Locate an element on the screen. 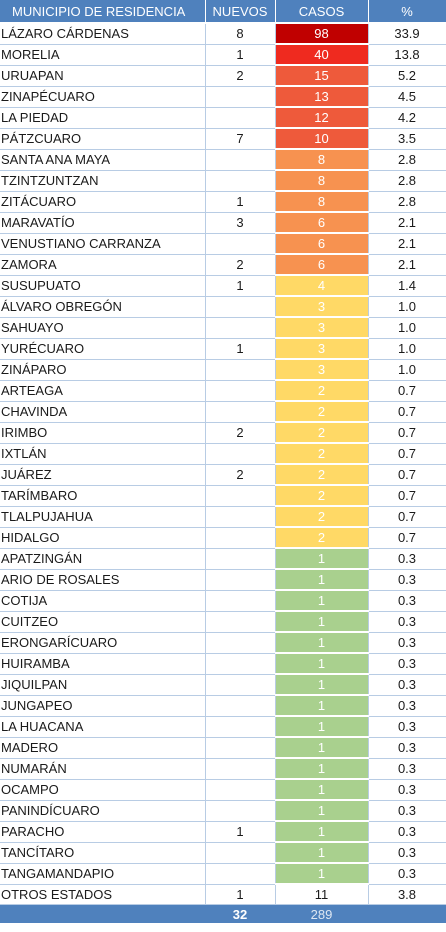  table-row: SUSUPUATO 1 4 1.4 is located at coordinates (223, 286).